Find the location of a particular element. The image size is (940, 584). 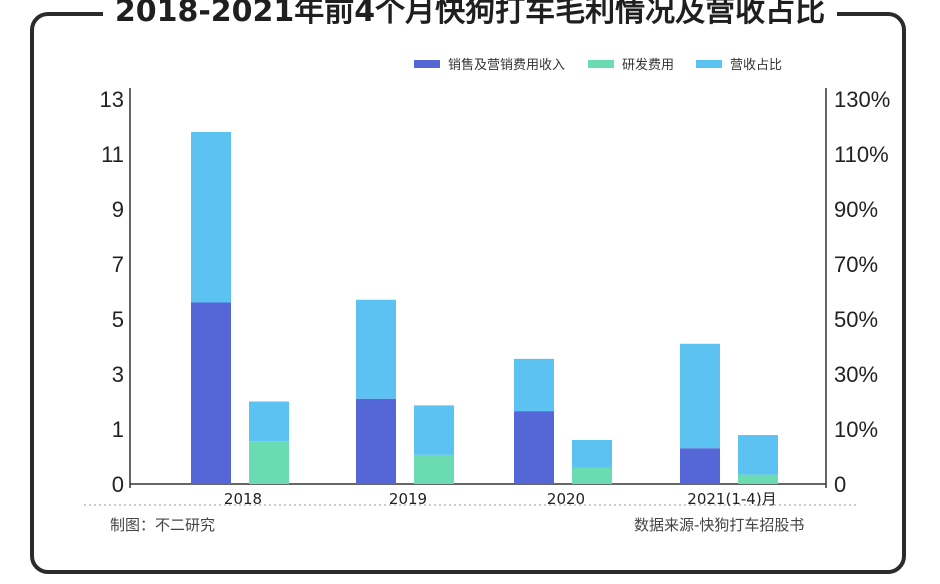

y-right-tick-label: 10% is located at coordinates (856, 429).